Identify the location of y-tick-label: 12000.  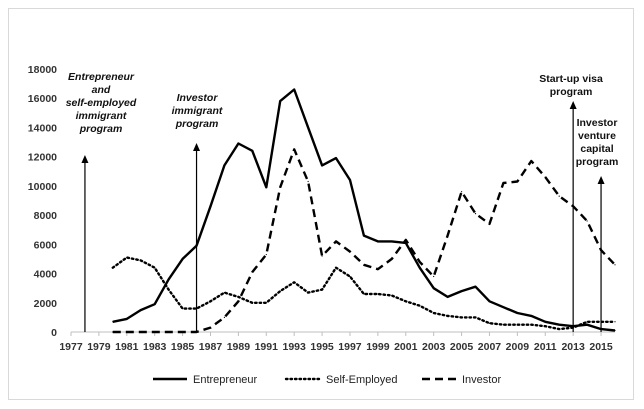
(42, 158).